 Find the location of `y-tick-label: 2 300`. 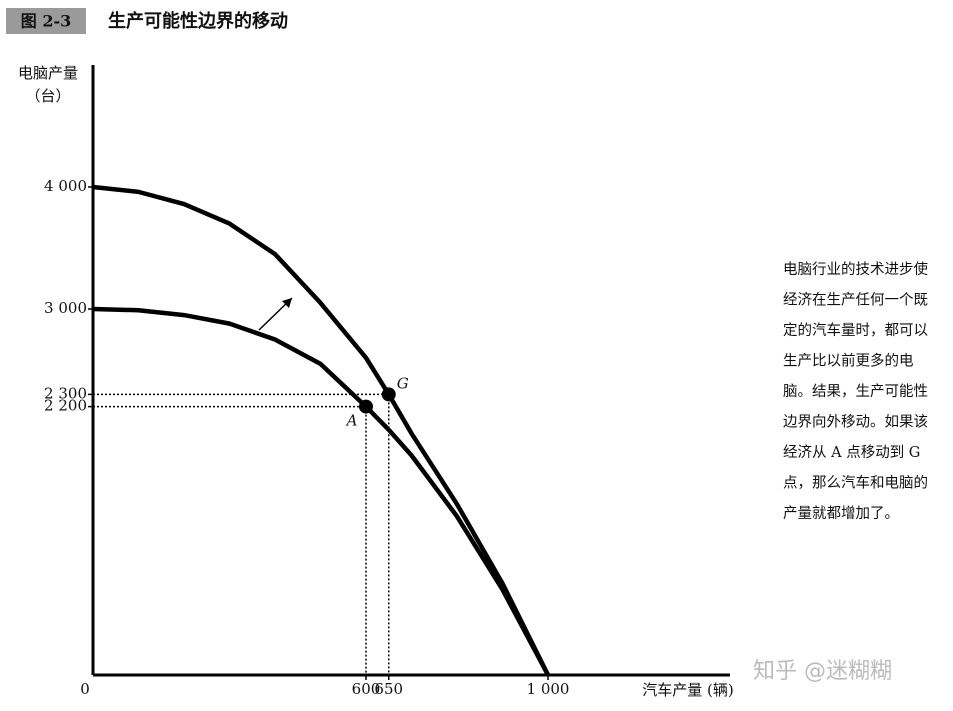

y-tick-label: 2 300 is located at coordinates (65, 393).